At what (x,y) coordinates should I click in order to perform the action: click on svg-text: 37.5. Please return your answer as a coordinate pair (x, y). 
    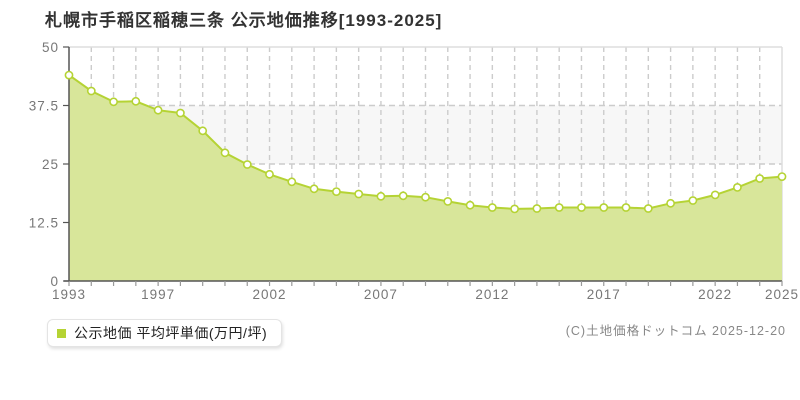
    Looking at the image, I should click on (44, 106).